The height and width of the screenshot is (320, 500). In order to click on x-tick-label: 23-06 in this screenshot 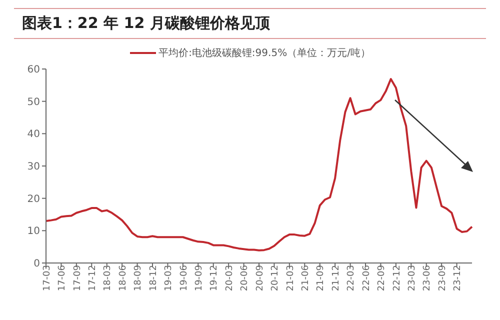, I will do `click(427, 278)`.